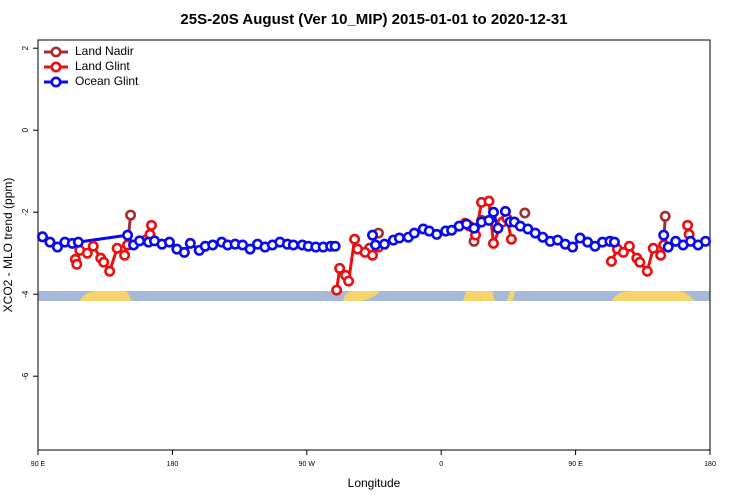 Image resolution: width=750 pixels, height=500 pixels. I want to click on map-strip, so click(374, 296).